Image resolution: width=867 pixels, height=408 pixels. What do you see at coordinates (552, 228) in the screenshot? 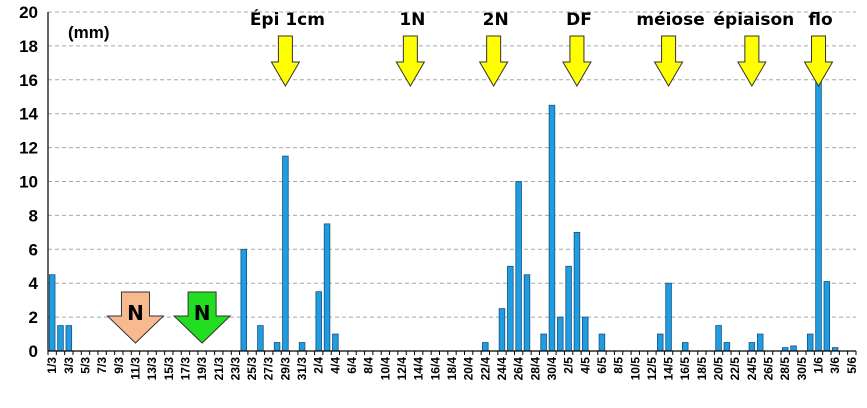
I see `bar-30/4` at bounding box center [552, 228].